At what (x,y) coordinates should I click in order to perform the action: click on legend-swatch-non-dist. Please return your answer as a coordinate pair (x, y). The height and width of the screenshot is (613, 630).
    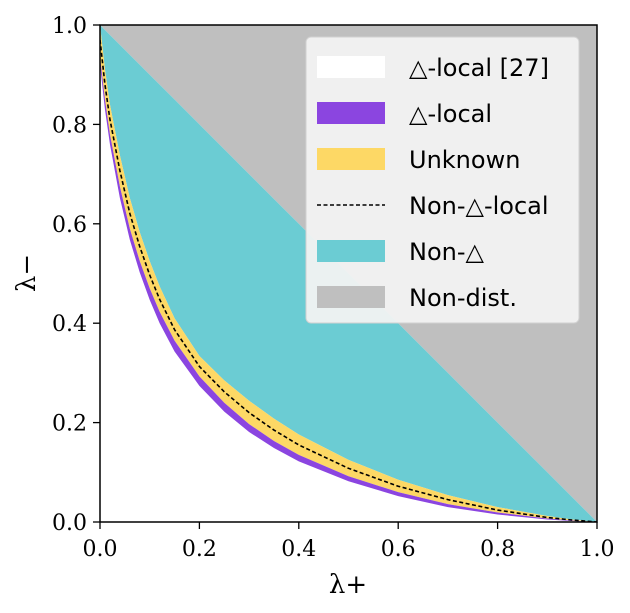
    Looking at the image, I should click on (351, 297).